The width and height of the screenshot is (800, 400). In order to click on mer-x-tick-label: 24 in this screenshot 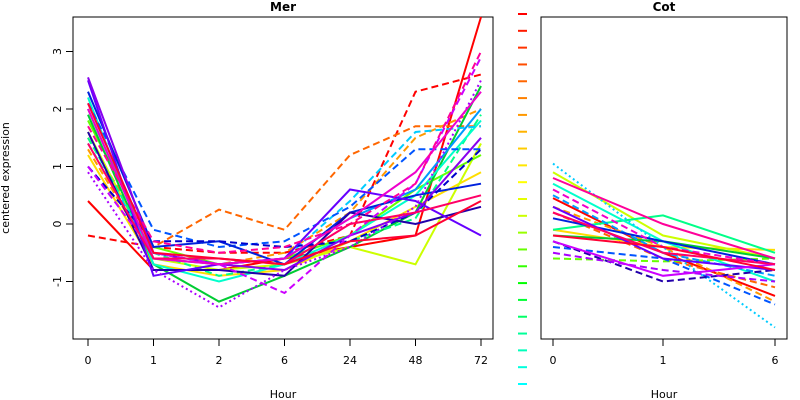, I will do `click(350, 360)`.